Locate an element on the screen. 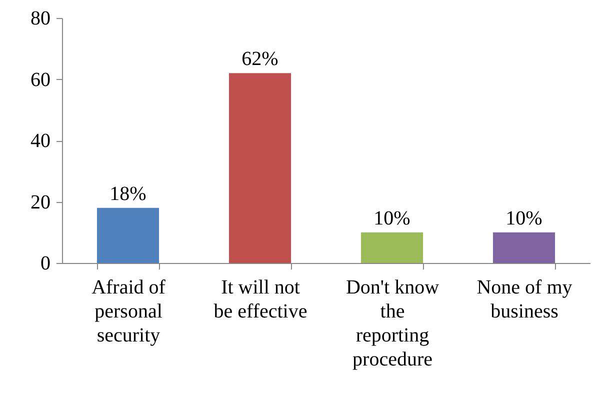 The width and height of the screenshot is (601, 401). data-label: 18% is located at coordinates (128, 193).